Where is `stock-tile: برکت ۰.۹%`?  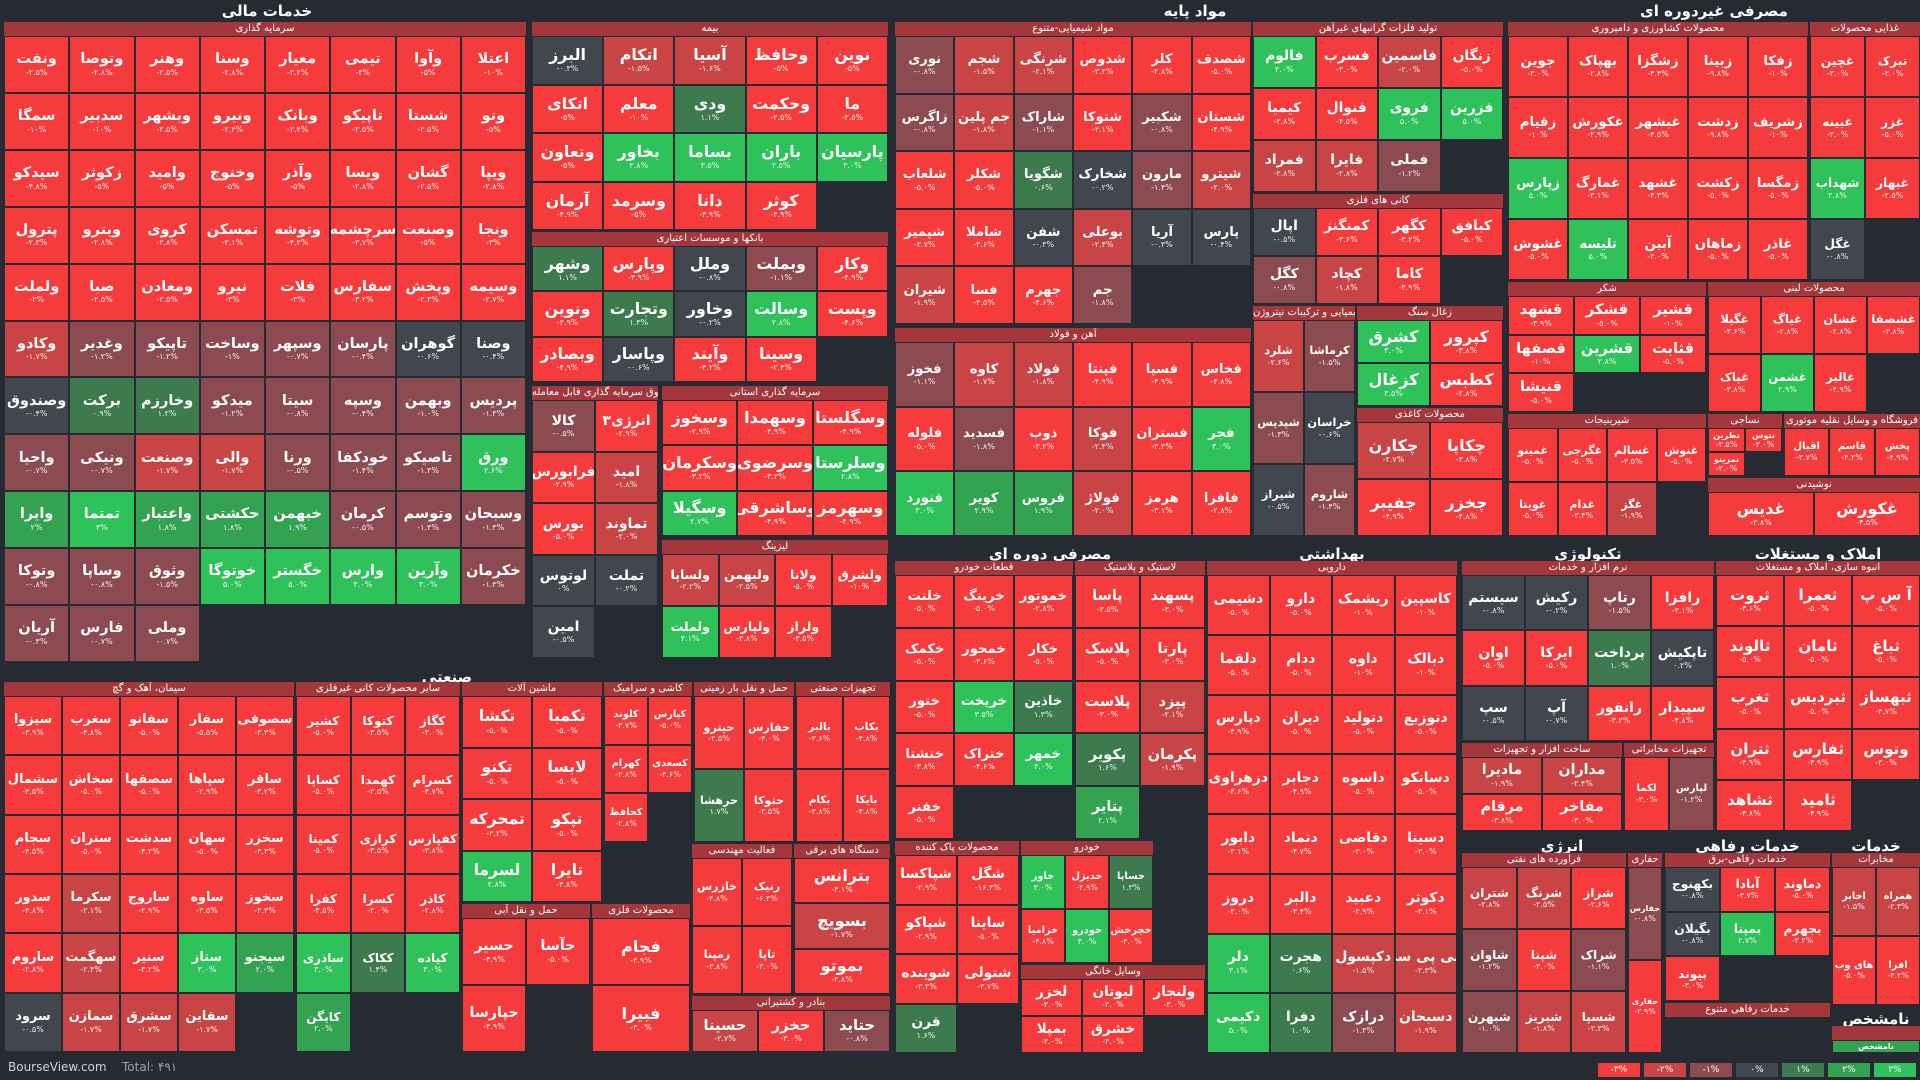
stock-tile: برکت ۰.۹% is located at coordinates (102, 406).